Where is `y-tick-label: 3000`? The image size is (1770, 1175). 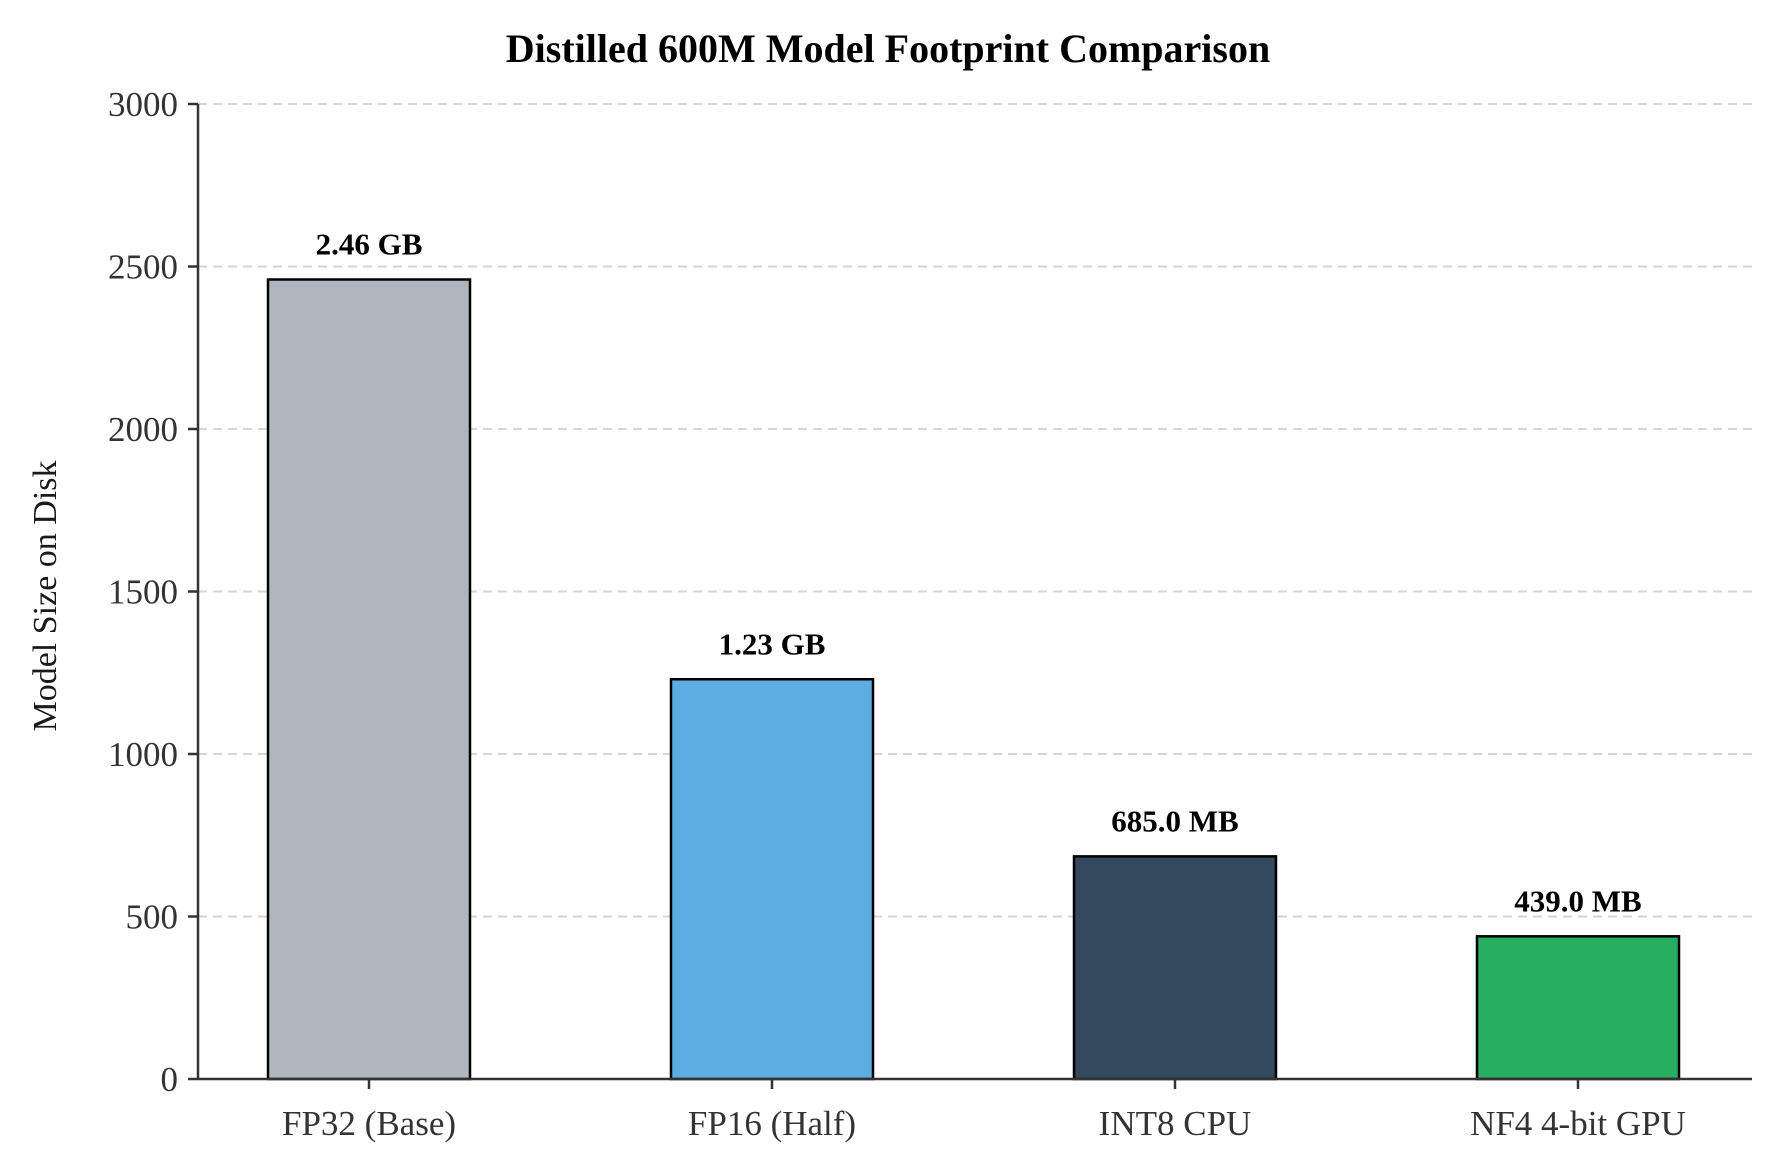
y-tick-label: 3000 is located at coordinates (143, 104).